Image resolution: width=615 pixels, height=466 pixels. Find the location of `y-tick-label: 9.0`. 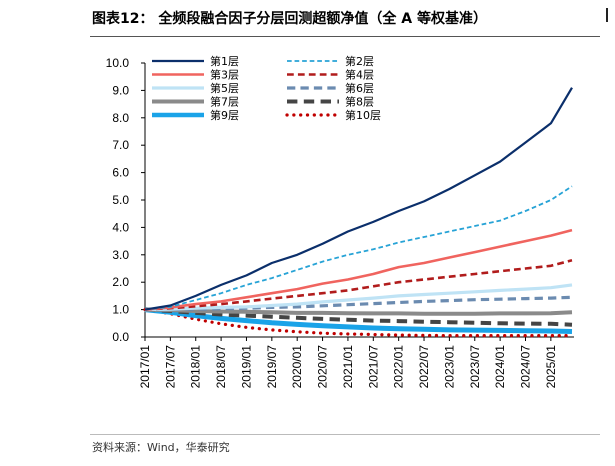

y-tick-label: 9.0 is located at coordinates (120, 90).